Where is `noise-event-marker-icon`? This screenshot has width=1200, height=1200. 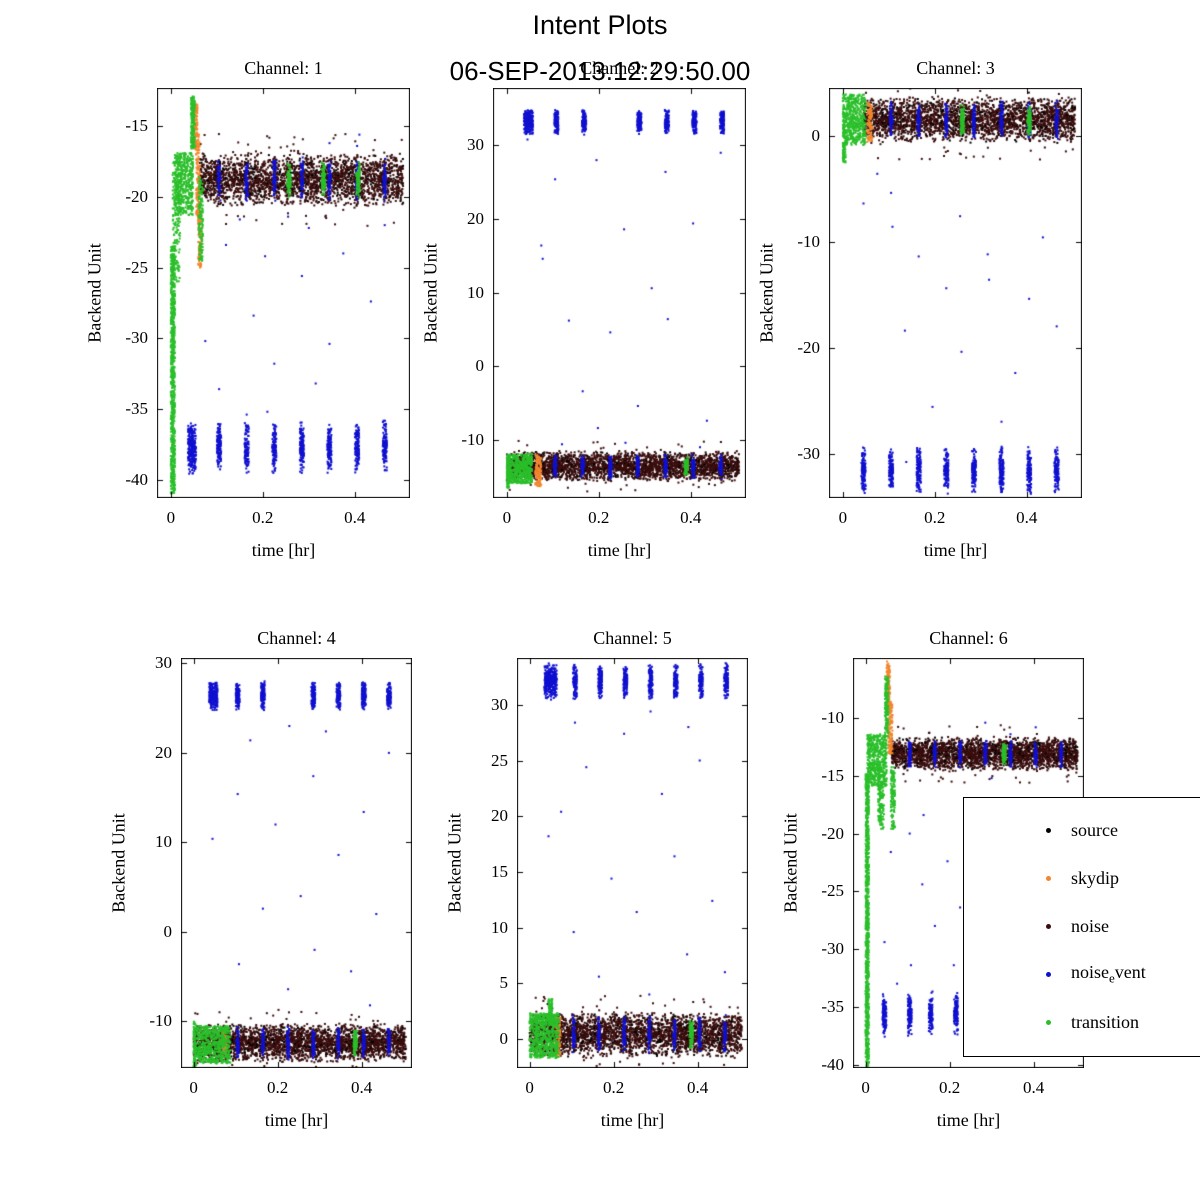
noise-event-marker-icon is located at coordinates (1048, 974).